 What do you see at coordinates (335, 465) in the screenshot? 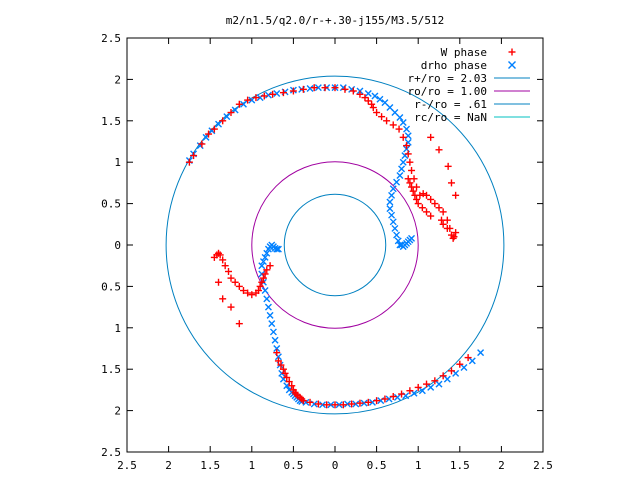
I see `x-tick-label: 0` at bounding box center [335, 465].